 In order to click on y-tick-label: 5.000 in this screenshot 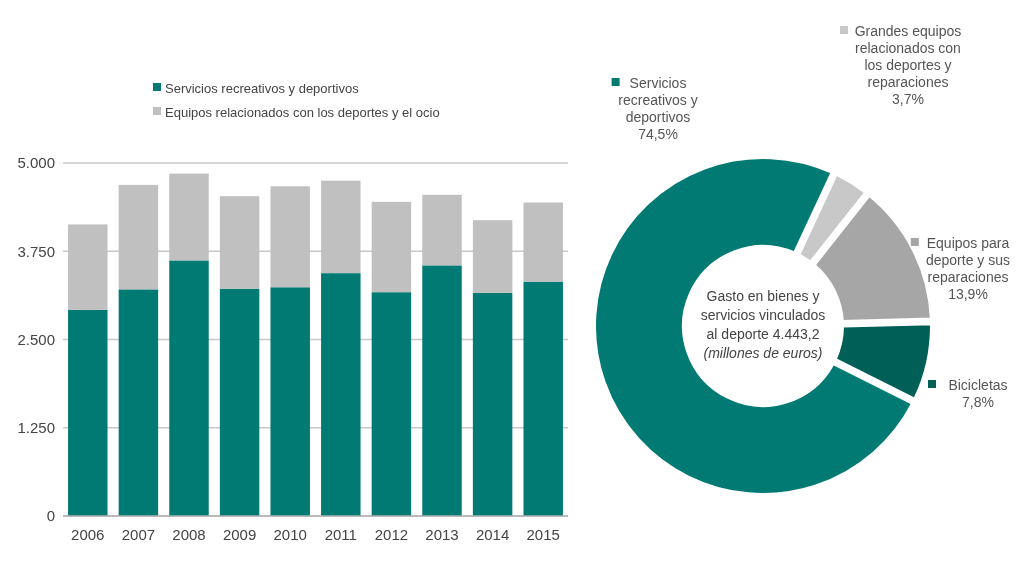, I will do `click(36, 163)`.